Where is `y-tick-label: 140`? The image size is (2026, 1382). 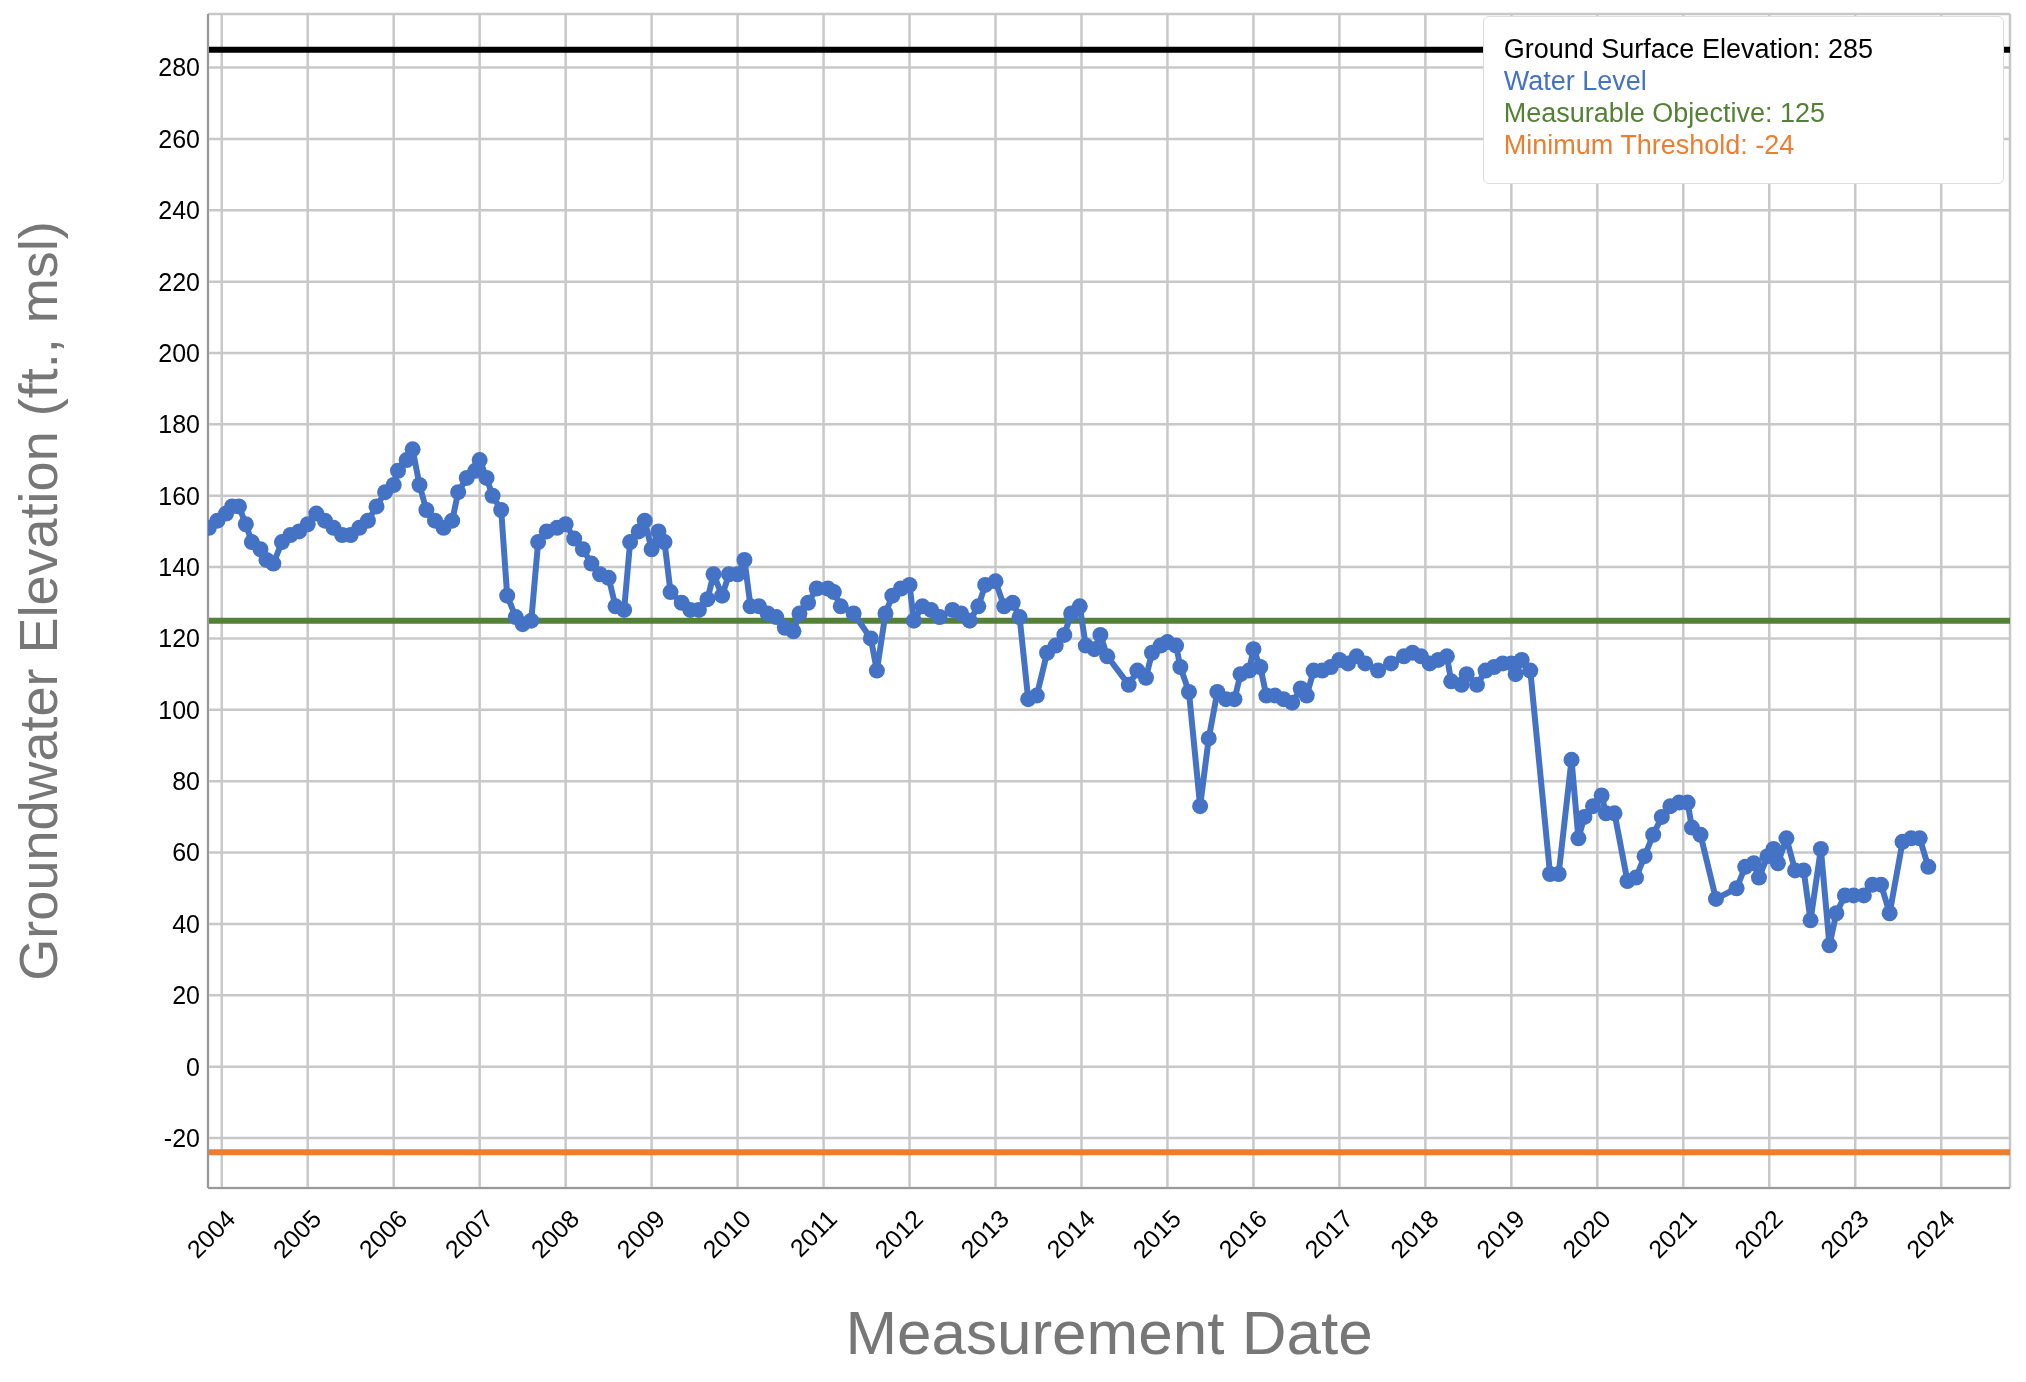 y-tick-label: 140 is located at coordinates (179, 566).